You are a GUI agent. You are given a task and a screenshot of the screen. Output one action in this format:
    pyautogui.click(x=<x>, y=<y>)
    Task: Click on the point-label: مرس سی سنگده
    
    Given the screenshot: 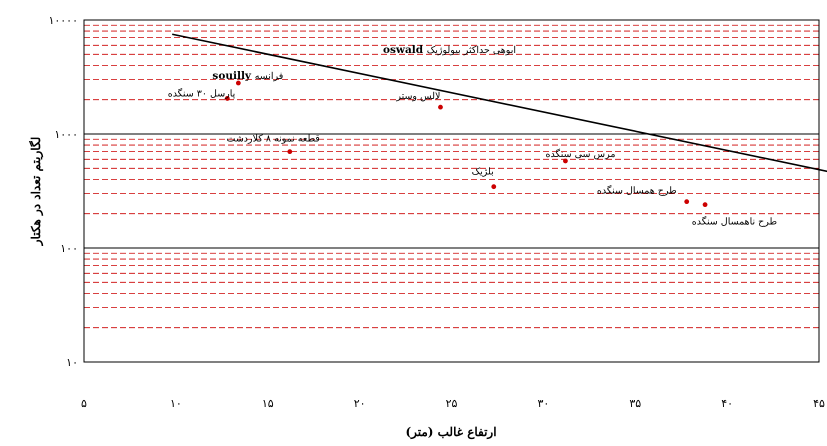 What is the action you would take?
    pyautogui.click(x=581, y=154)
    